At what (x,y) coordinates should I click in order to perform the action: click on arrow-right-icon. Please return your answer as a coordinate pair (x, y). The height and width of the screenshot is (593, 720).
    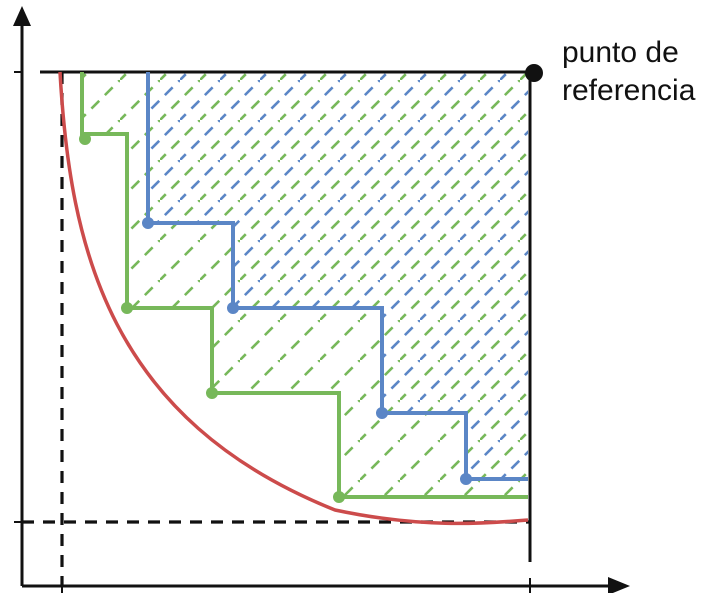
    Looking at the image, I should click on (619, 585).